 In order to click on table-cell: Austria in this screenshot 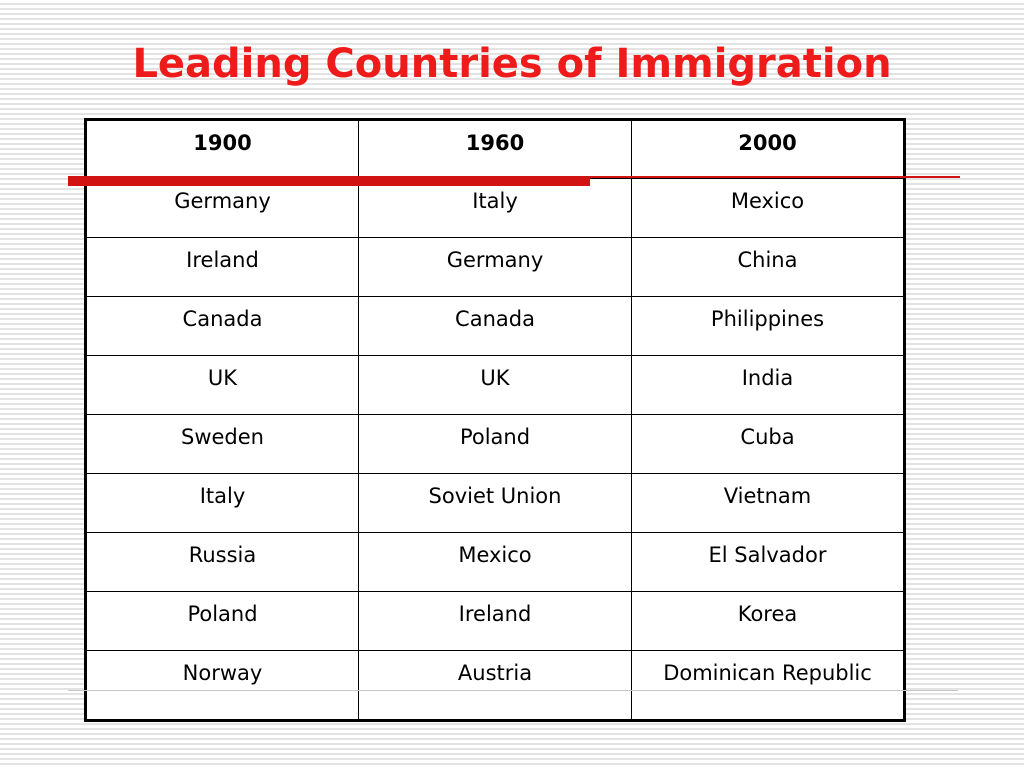, I will do `click(495, 685)`.